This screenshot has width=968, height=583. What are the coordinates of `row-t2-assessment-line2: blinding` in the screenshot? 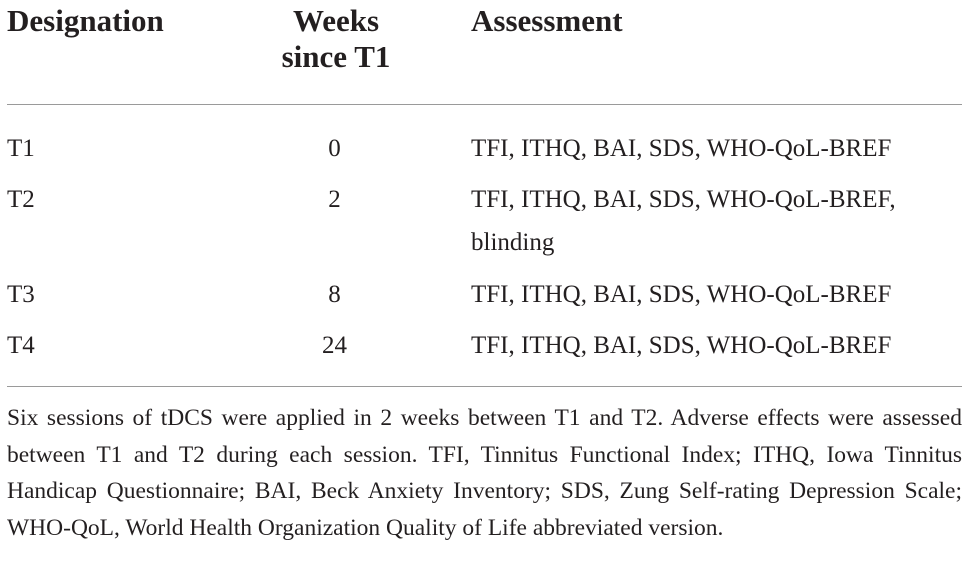 It's located at (513, 242).